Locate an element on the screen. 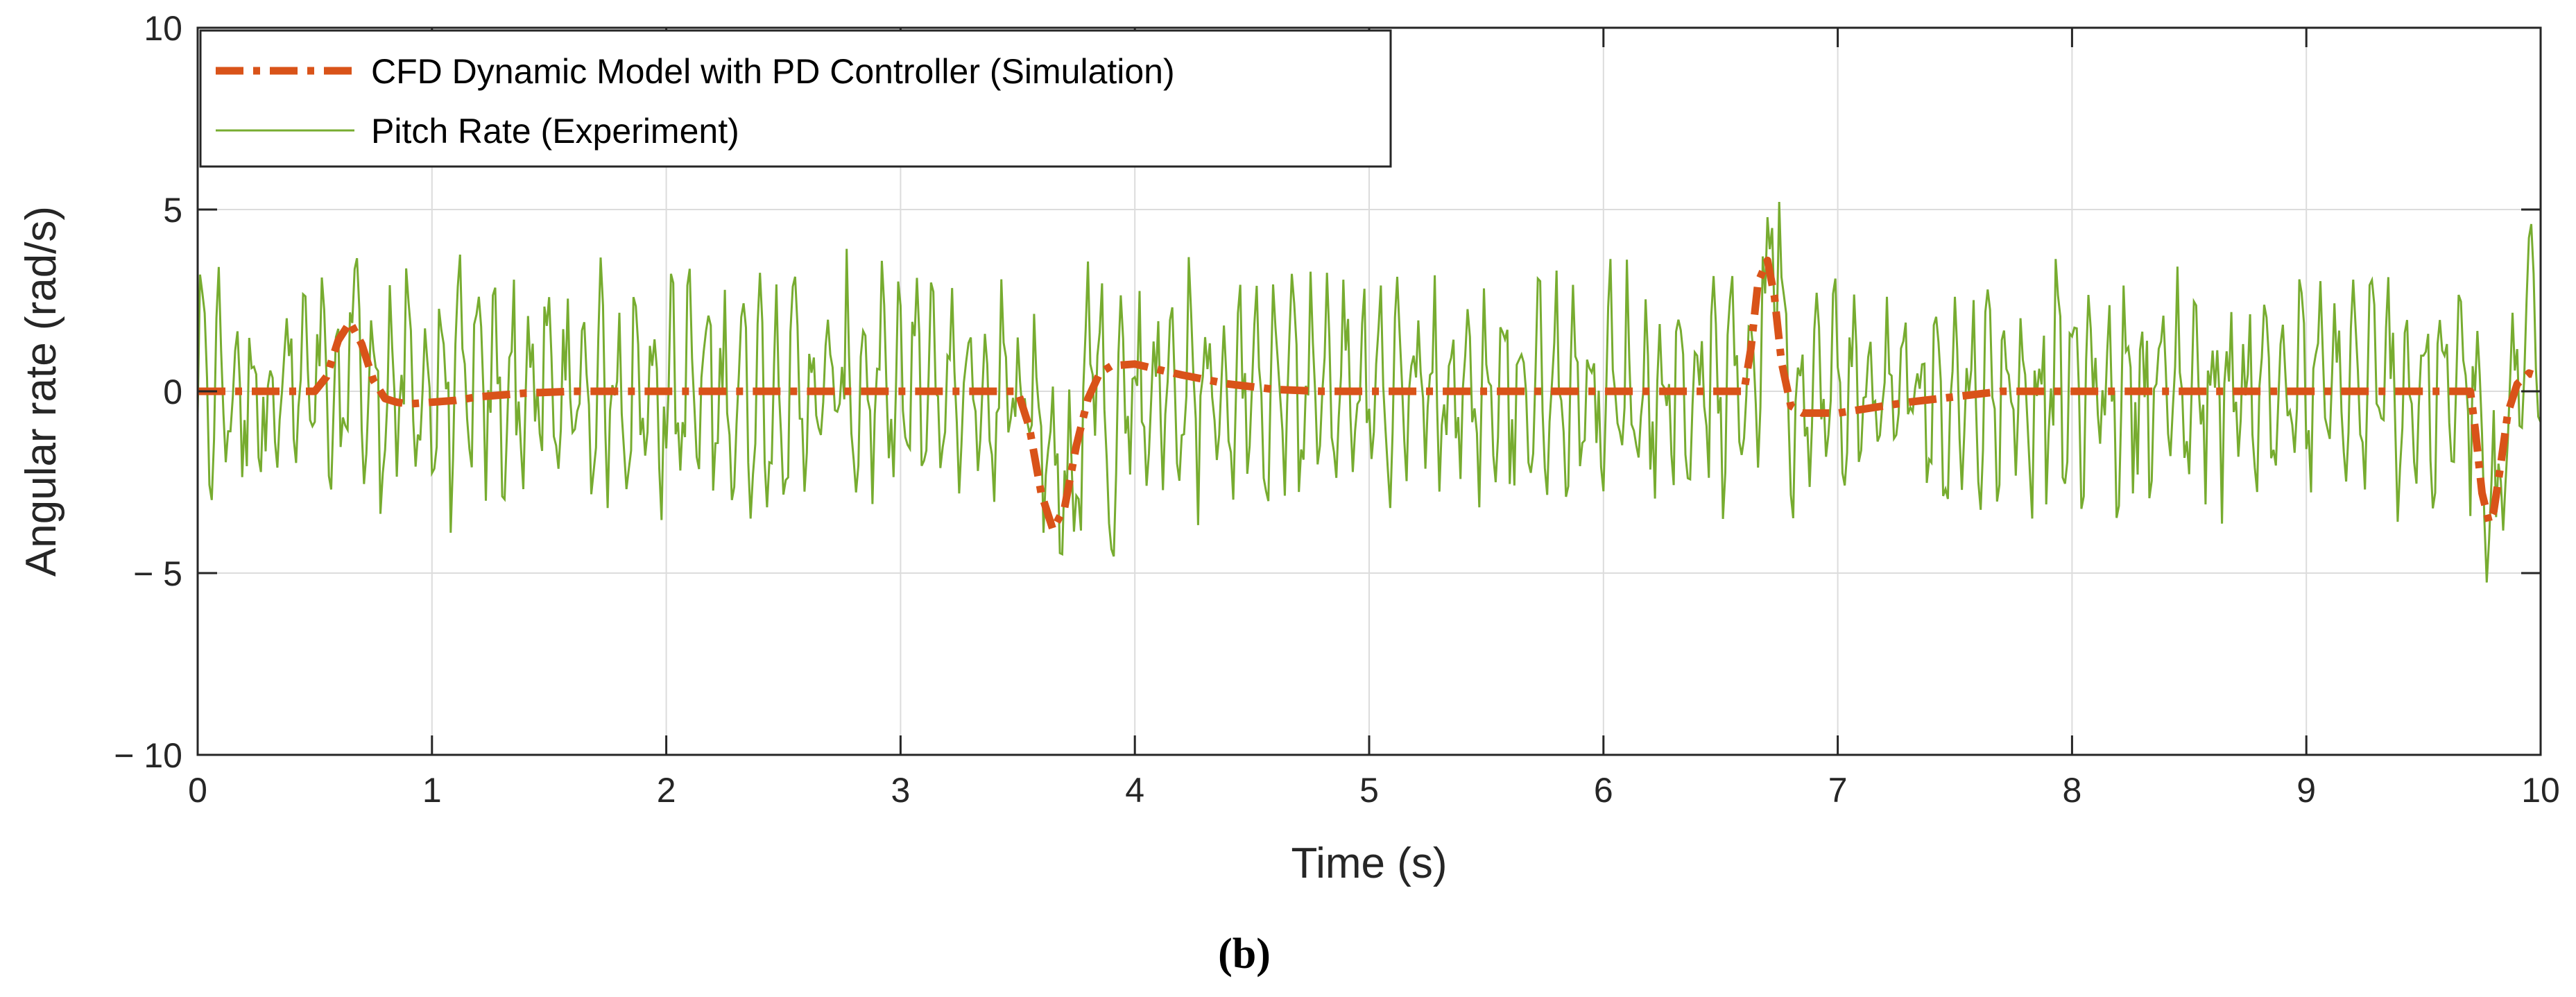 The height and width of the screenshot is (997, 2576). x-axis-title: Time (s) is located at coordinates (1369, 864).